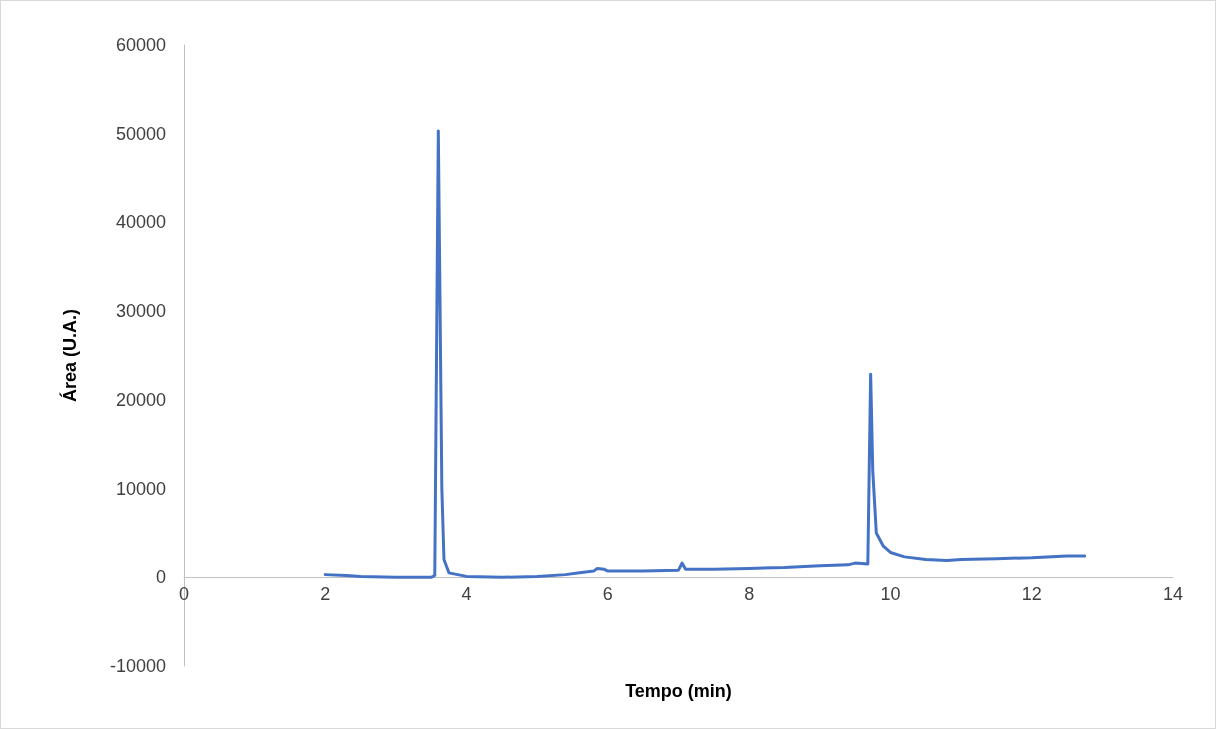 The width and height of the screenshot is (1216, 729). I want to click on x-tick-label: 6, so click(607, 594).